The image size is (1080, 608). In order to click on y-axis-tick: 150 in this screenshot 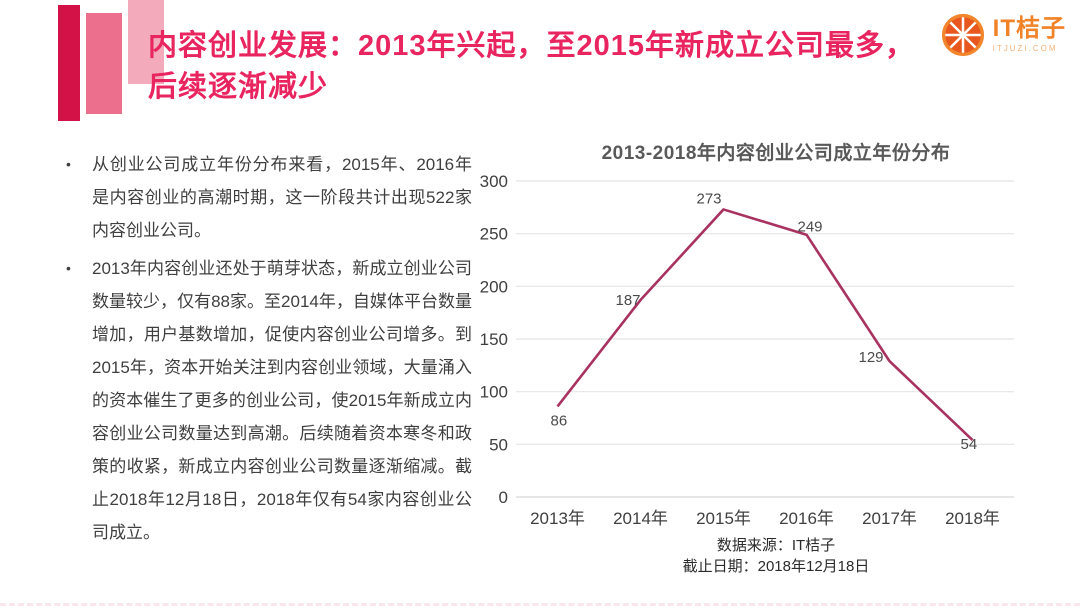, I will do `click(494, 339)`.